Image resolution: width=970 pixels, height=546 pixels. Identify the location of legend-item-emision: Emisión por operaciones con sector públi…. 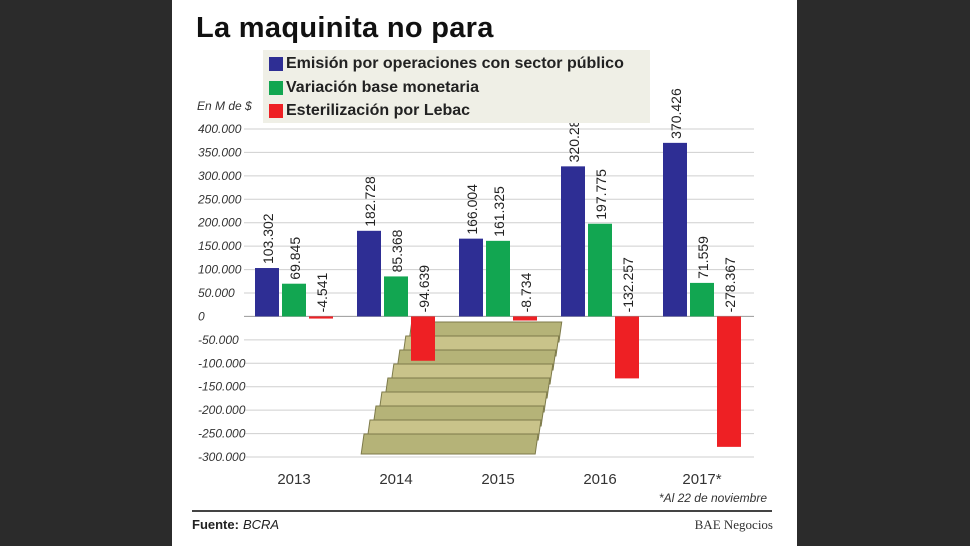
(446, 64).